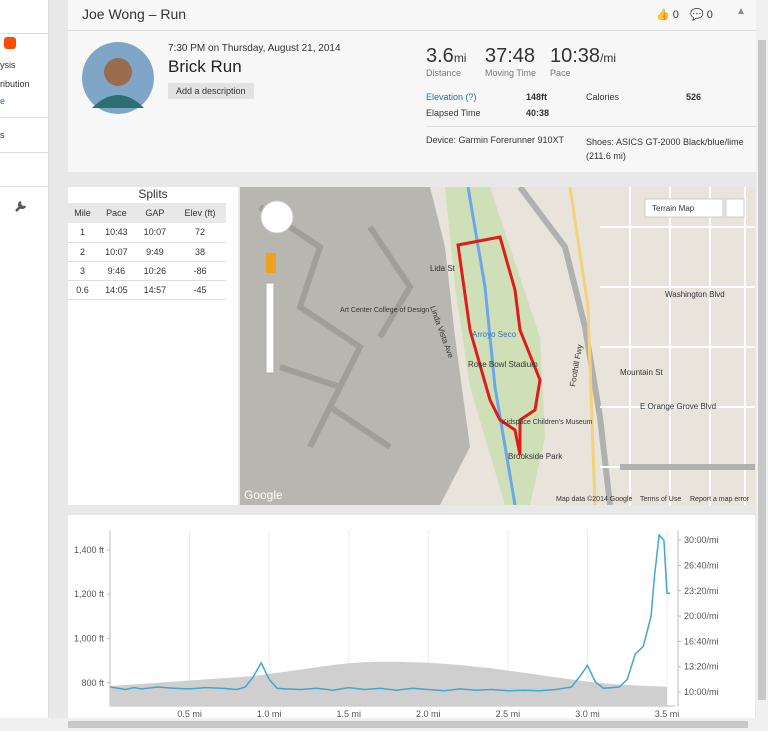  What do you see at coordinates (701, 15) in the screenshot?
I see `comments: 💬 0` at bounding box center [701, 15].